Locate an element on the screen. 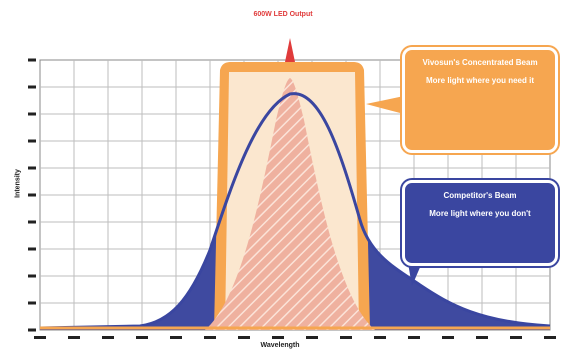 This screenshot has width=561, height=358. callout-competitor-title: Competitor's Beam is located at coordinates (480, 195).